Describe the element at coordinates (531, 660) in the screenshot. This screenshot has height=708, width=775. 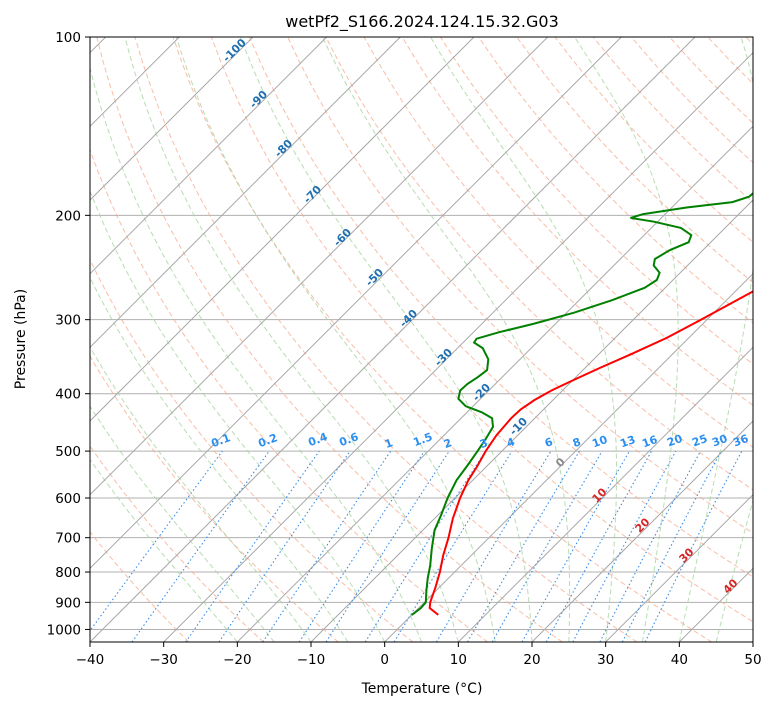
I see `x-tick-label: 20` at that location.